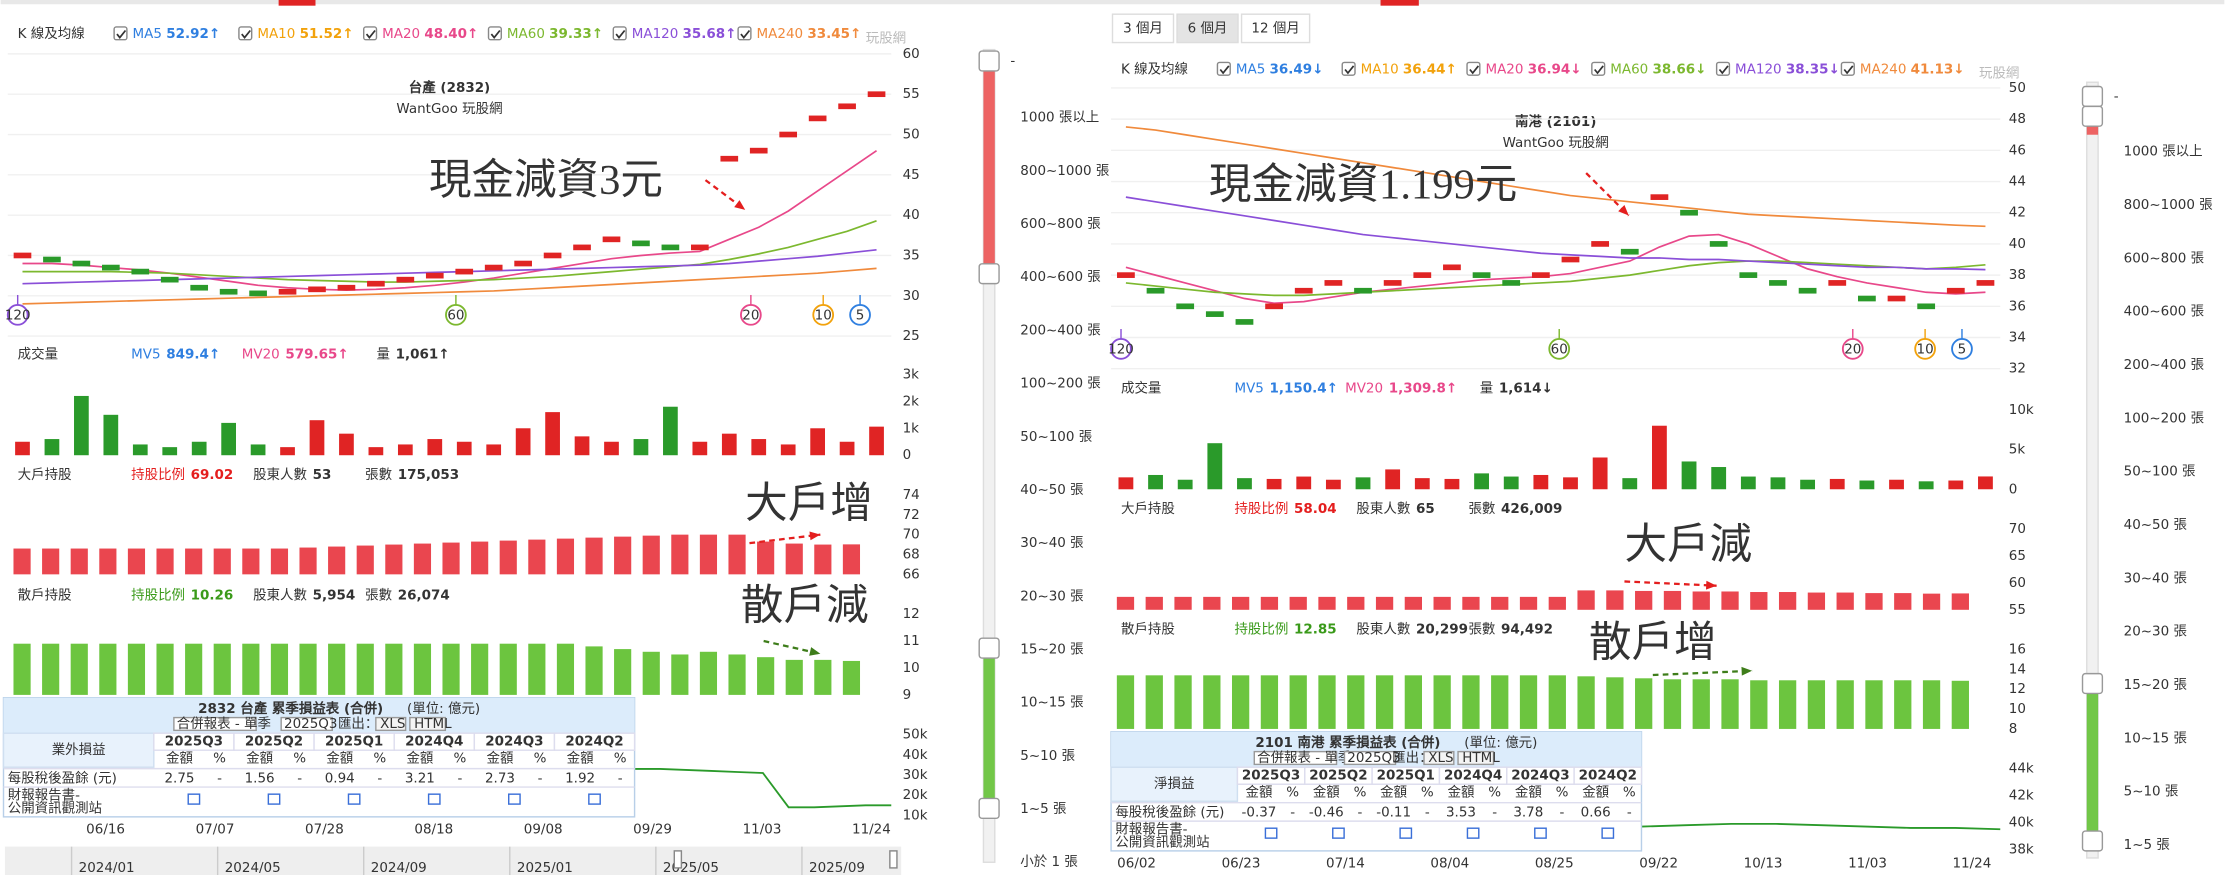  What do you see at coordinates (2013, 489) in the screenshot?
I see `y-tick-label: 0` at bounding box center [2013, 489].